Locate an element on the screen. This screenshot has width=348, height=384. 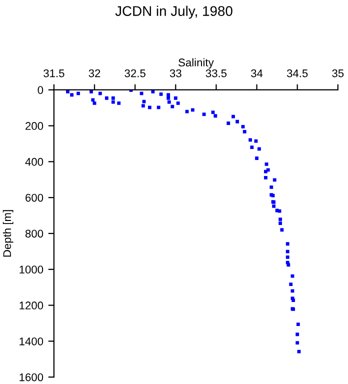
x-tick-label: 31.5 is located at coordinates (54, 73).